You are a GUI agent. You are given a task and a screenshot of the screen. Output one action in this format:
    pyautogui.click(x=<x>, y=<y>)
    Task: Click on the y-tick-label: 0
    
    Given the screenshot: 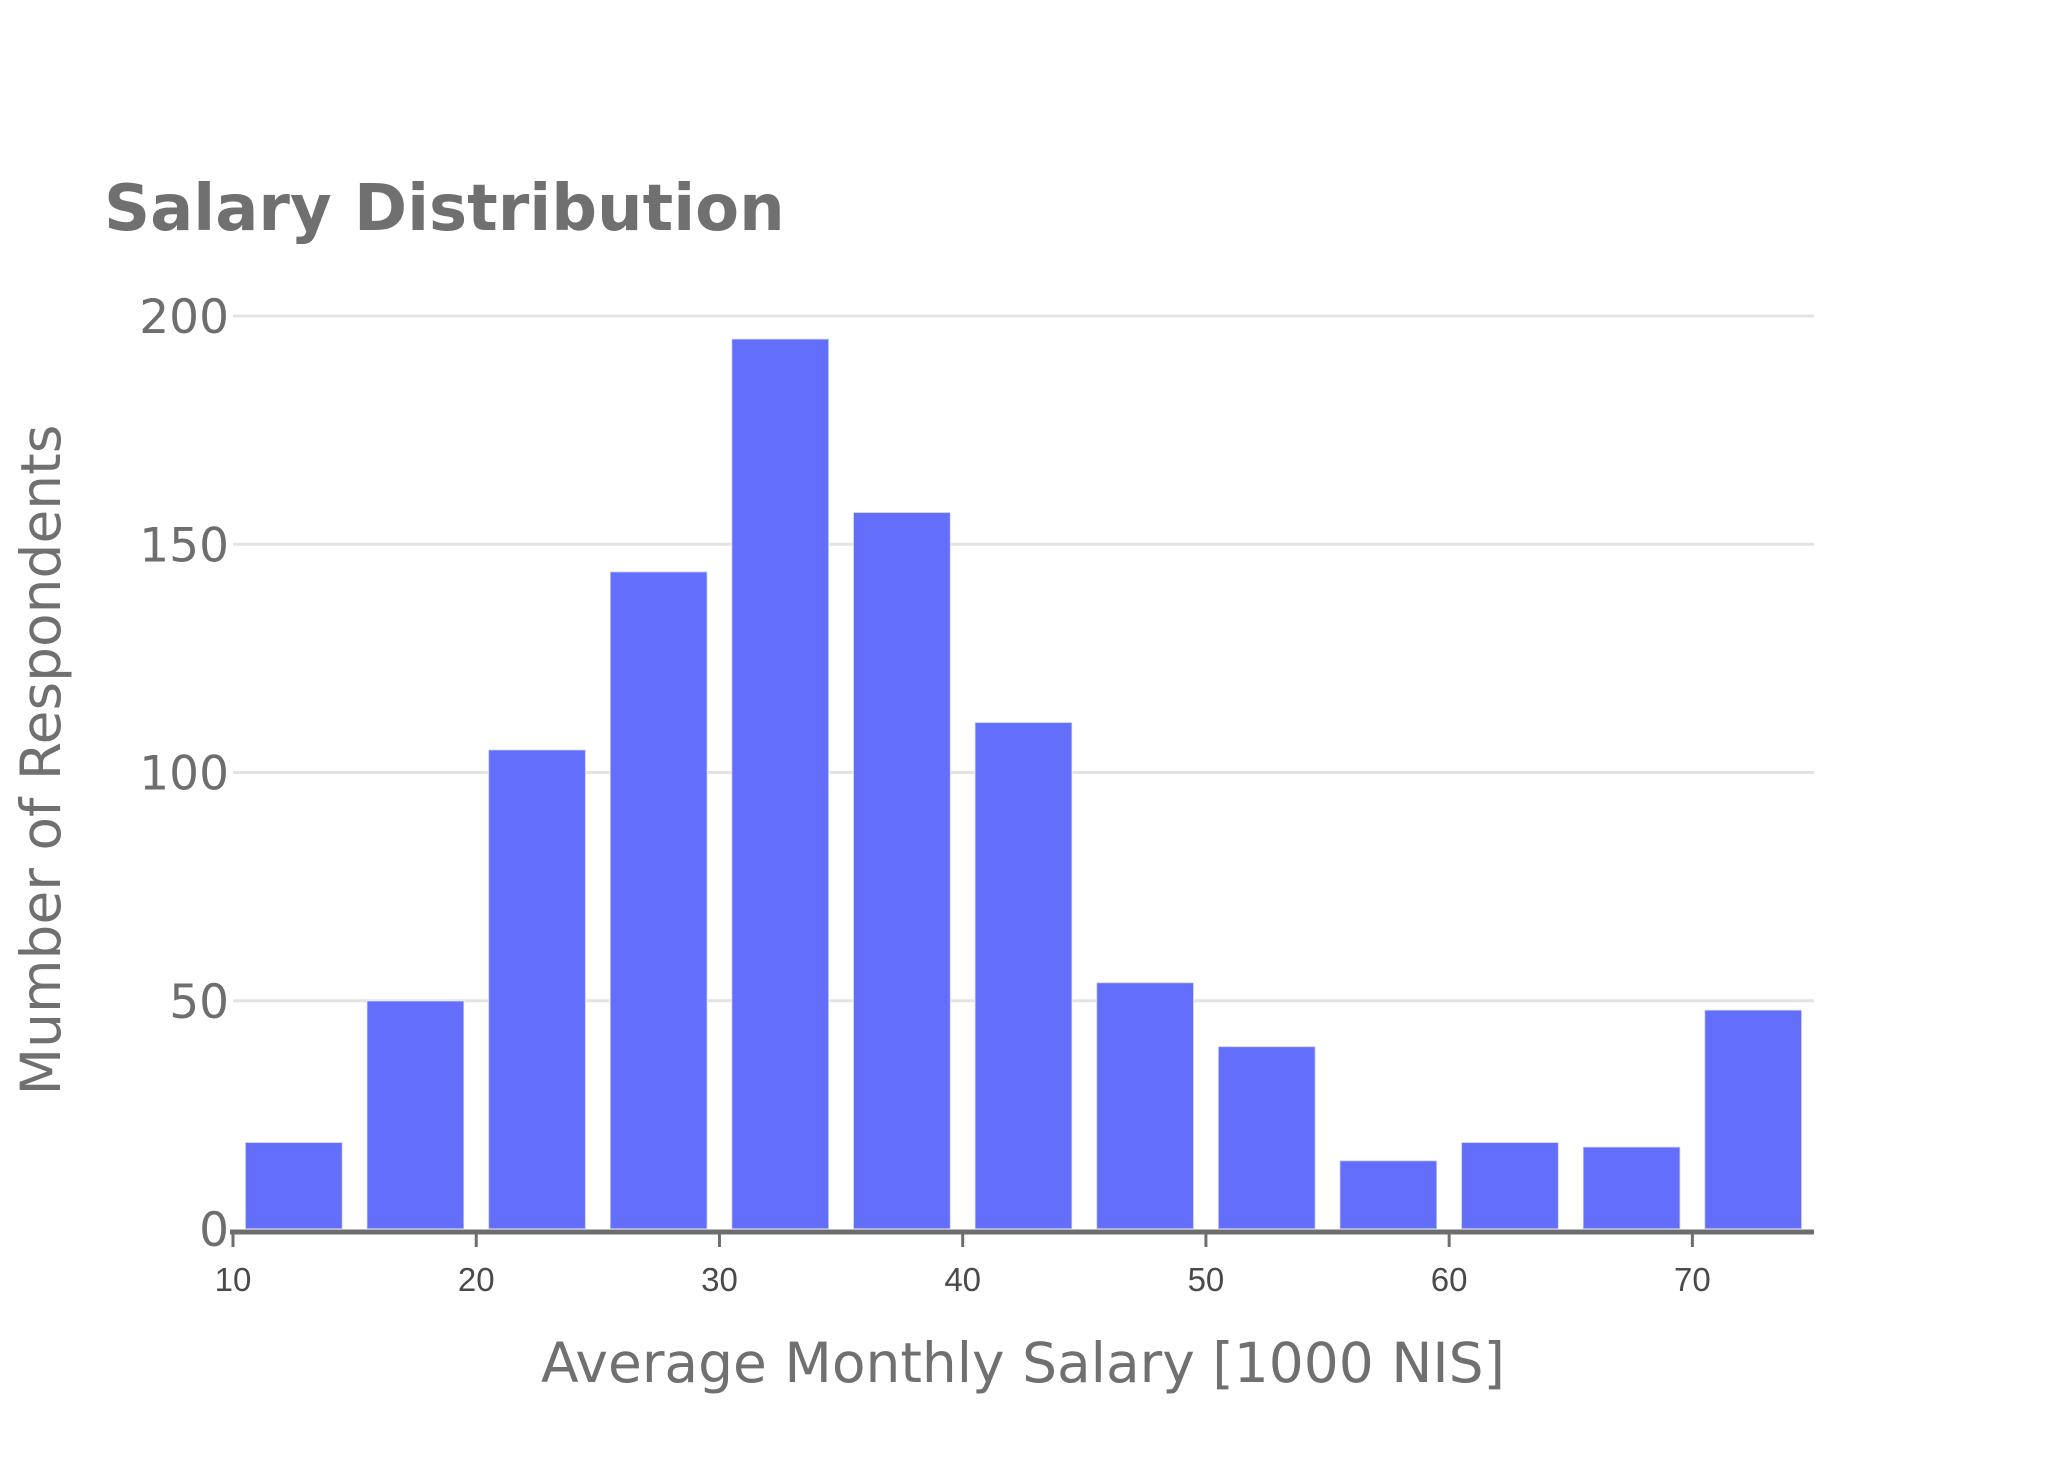 What is the action you would take?
    pyautogui.click(x=214, y=1230)
    